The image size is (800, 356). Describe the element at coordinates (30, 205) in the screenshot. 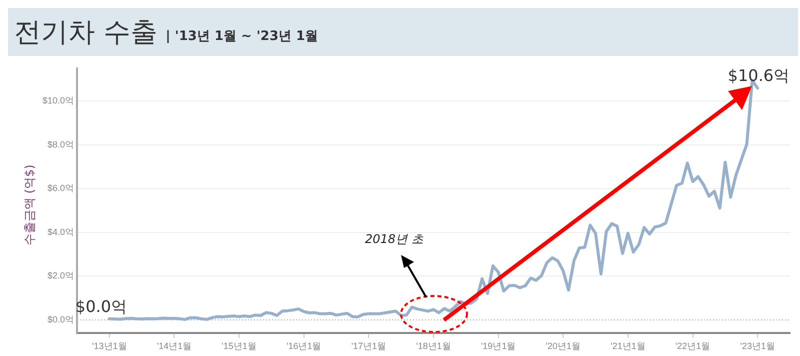

I see `y-axis-title: 수출금액 (억$)` at that location.